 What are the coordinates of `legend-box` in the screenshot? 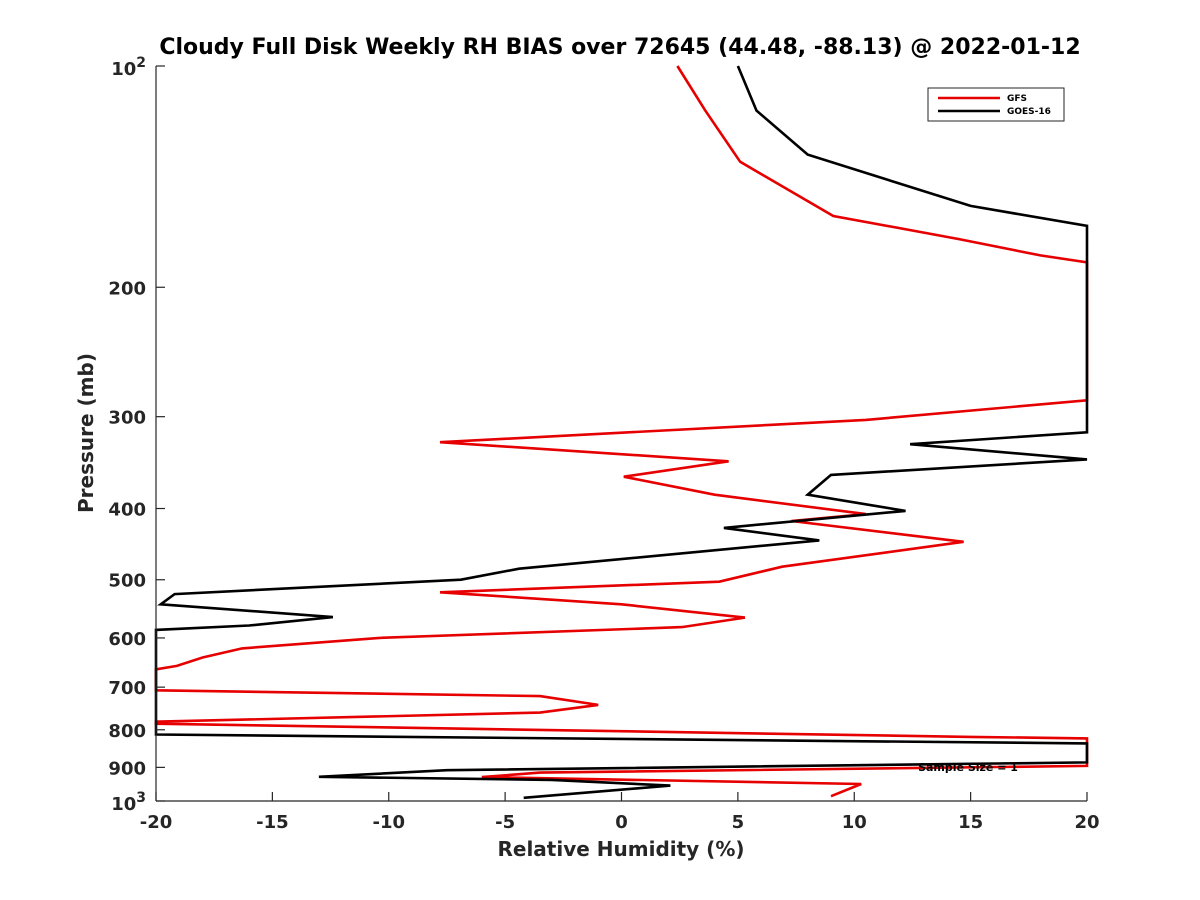 It's located at (996, 104).